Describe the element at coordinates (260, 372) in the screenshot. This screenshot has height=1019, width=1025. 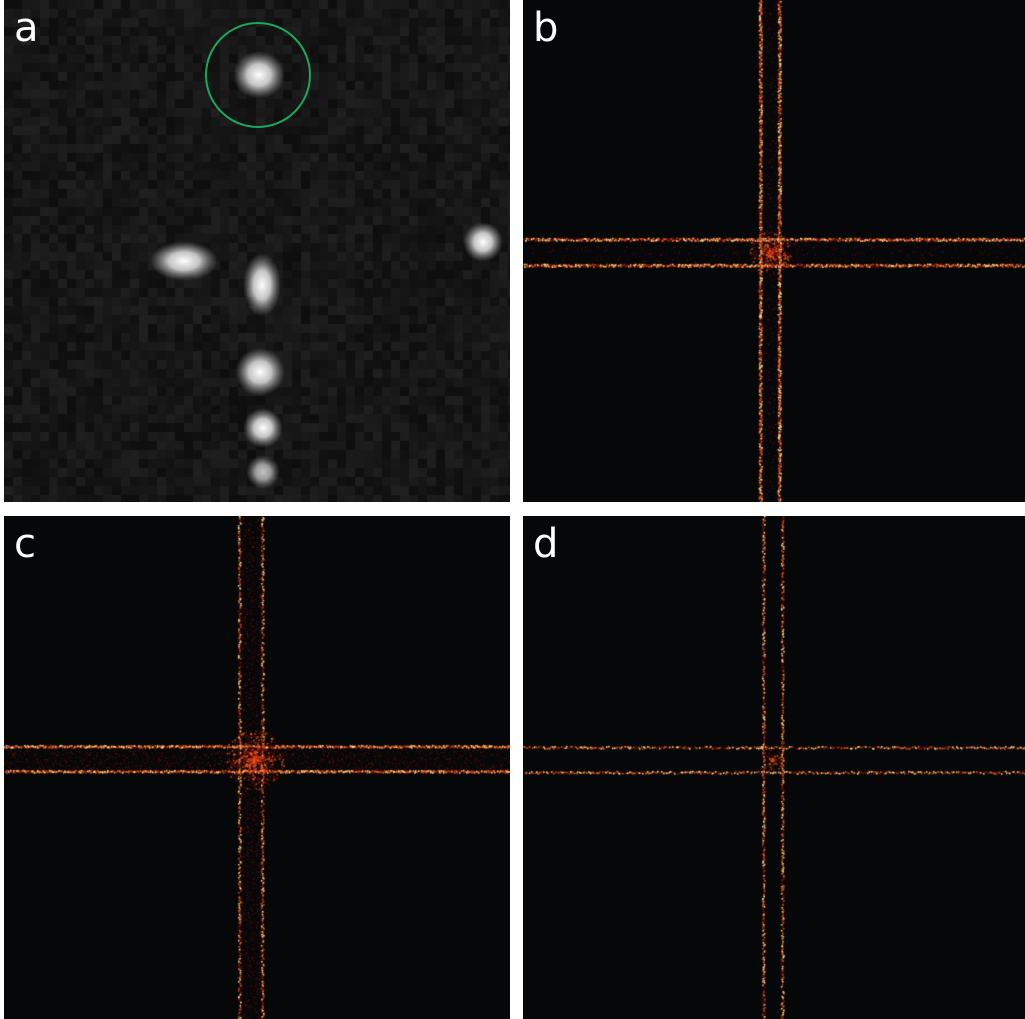
I see `spot-middle` at that location.